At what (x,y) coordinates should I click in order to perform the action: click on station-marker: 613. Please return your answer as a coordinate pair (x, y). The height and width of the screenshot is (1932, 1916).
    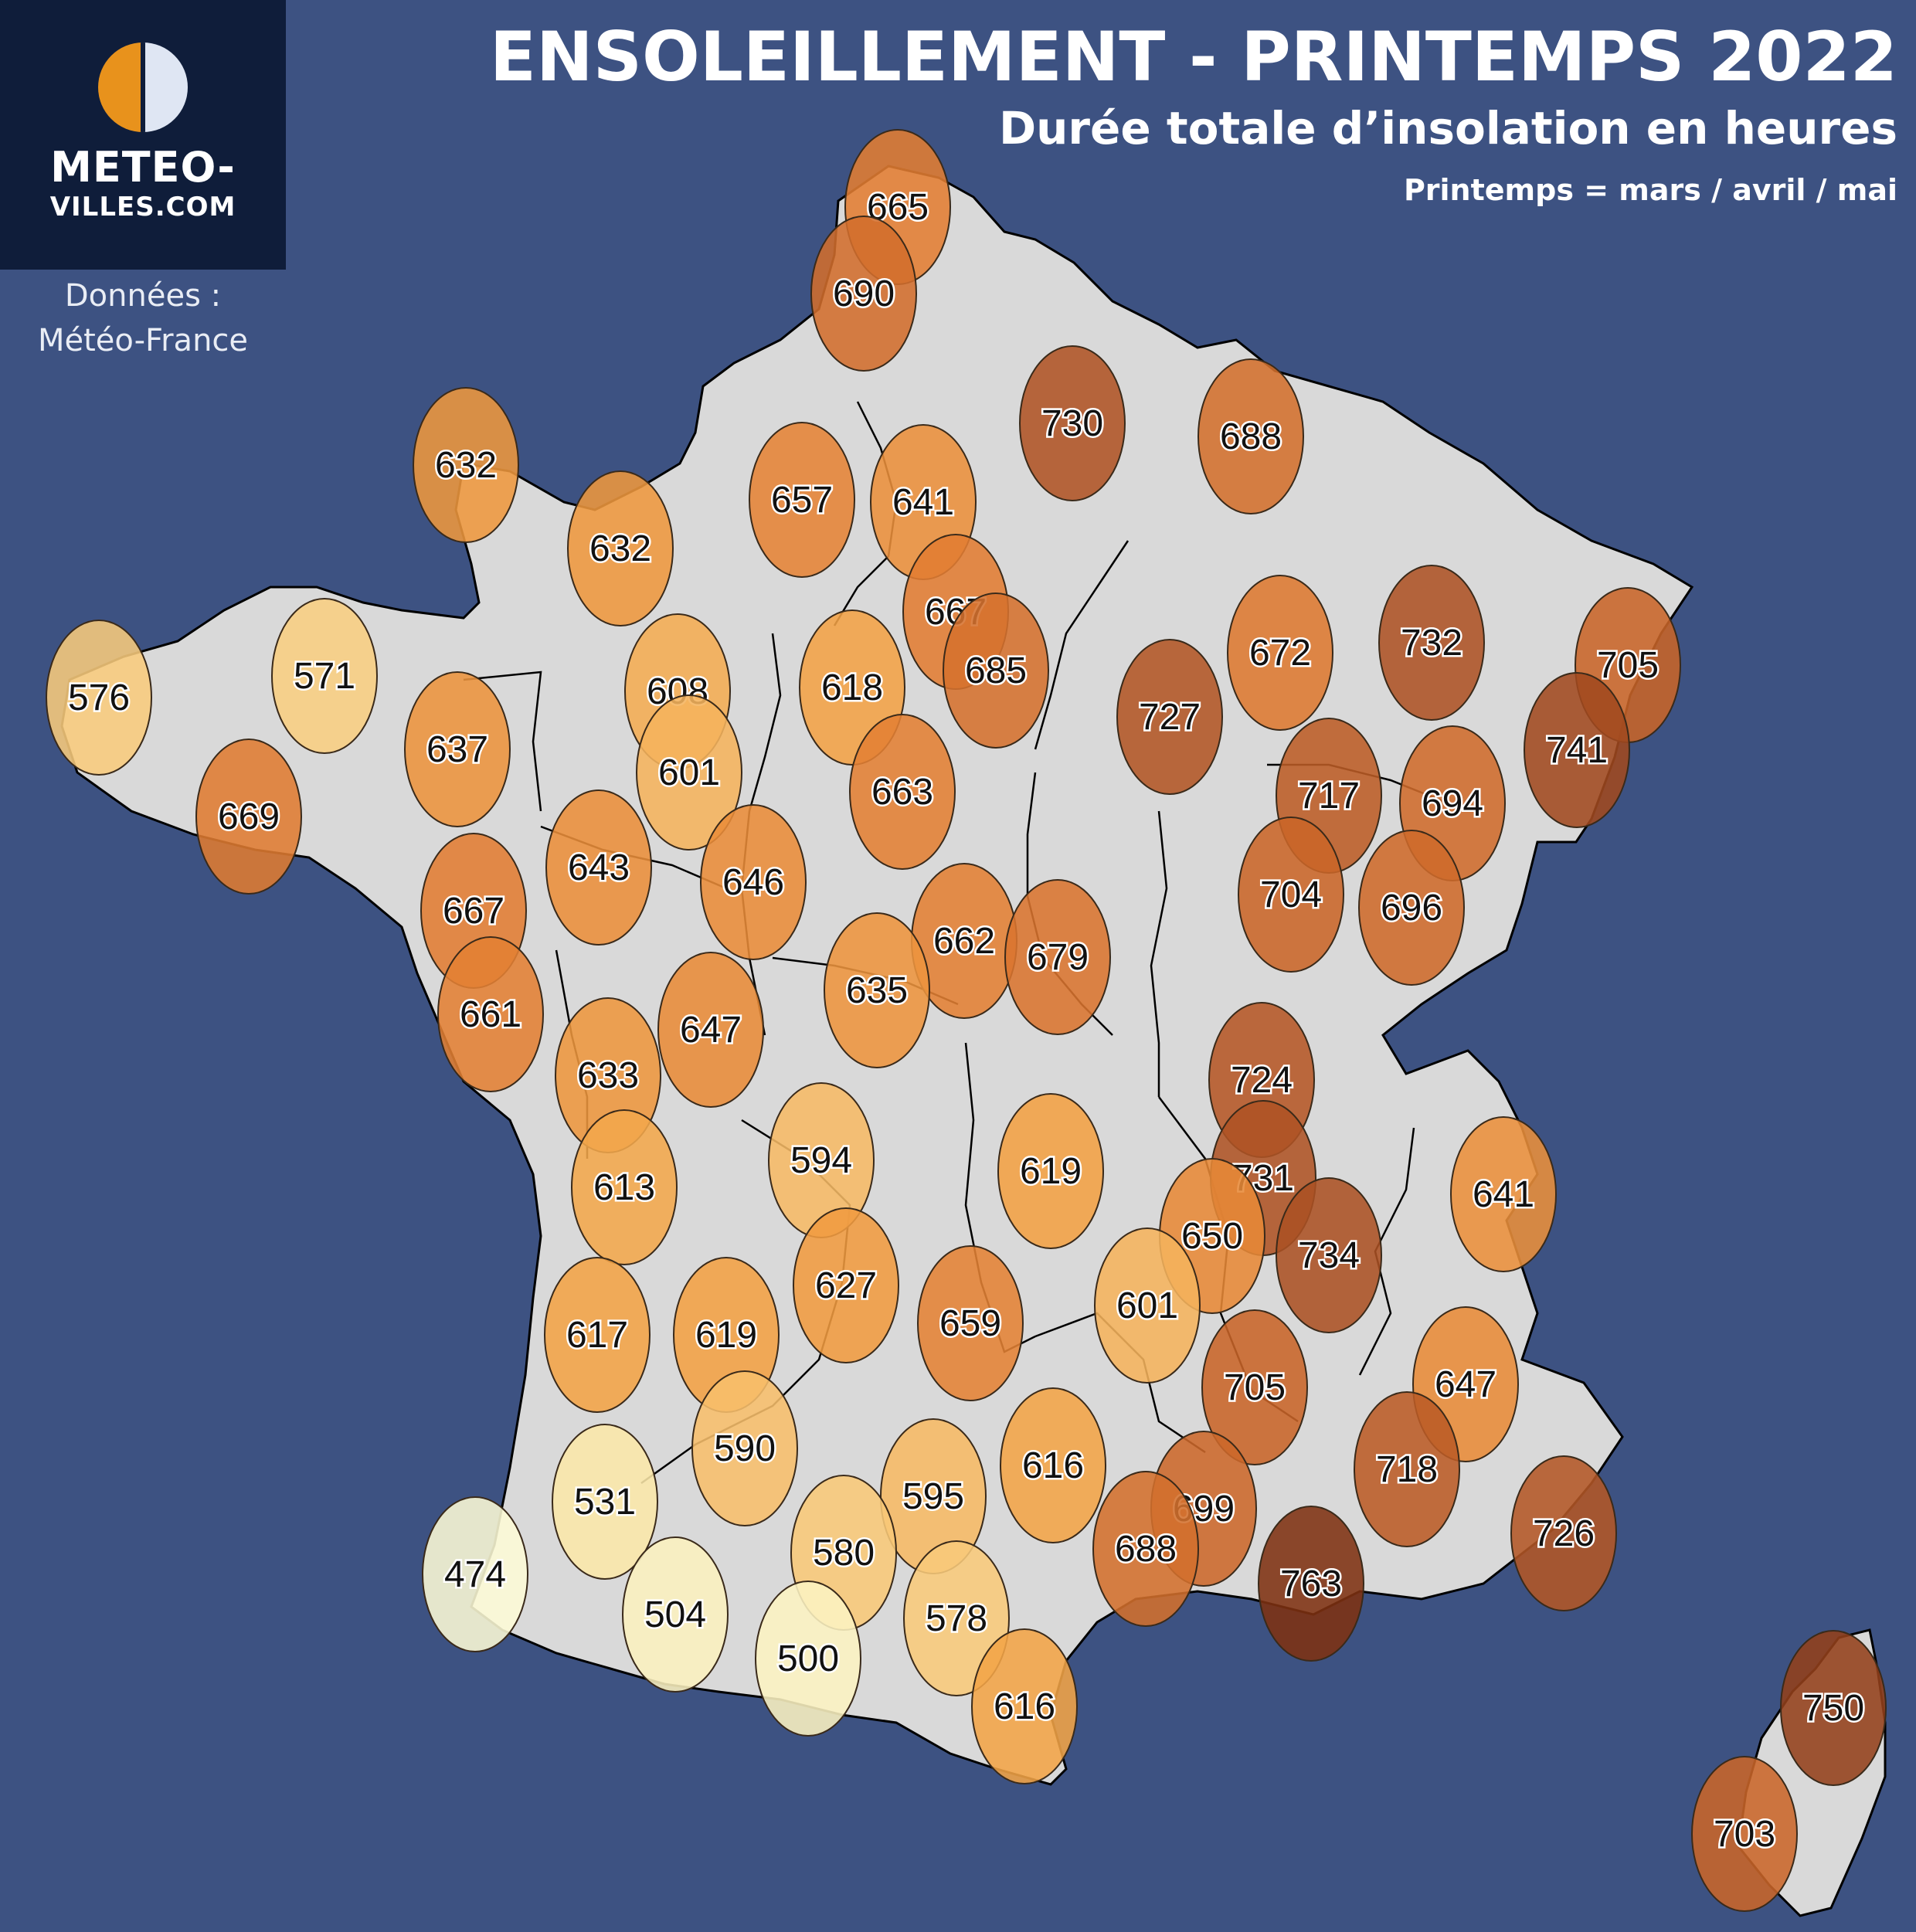
    Looking at the image, I should click on (624, 1187).